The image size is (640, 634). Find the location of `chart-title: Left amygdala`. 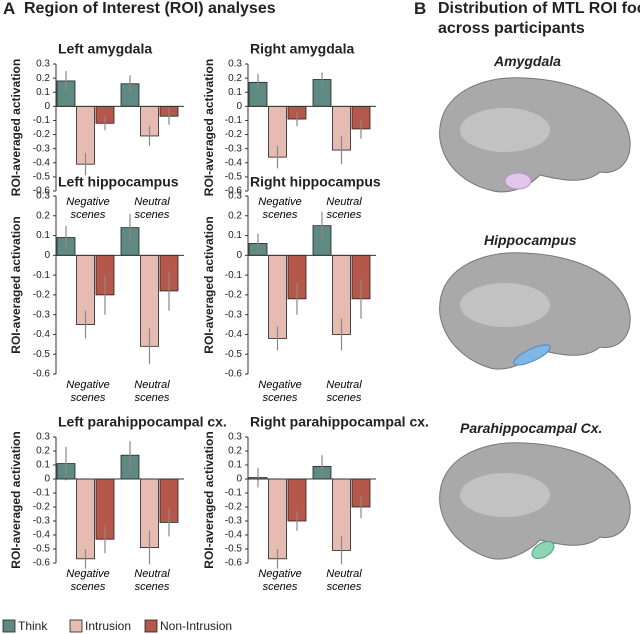

chart-title: Left amygdala is located at coordinates (105, 49).